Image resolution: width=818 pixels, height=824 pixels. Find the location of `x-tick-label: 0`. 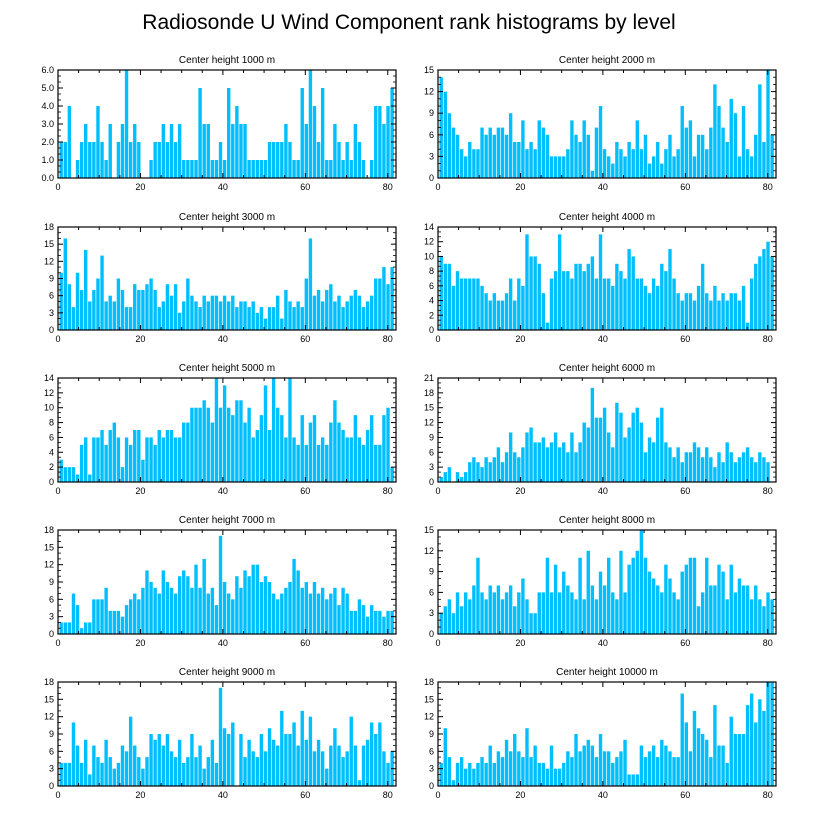

x-tick-label: 0 is located at coordinates (437, 643).